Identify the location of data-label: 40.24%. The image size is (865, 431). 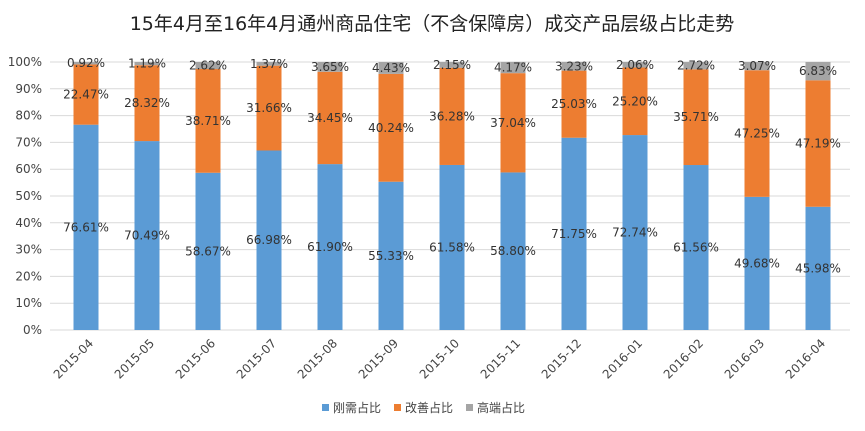
(391, 128).